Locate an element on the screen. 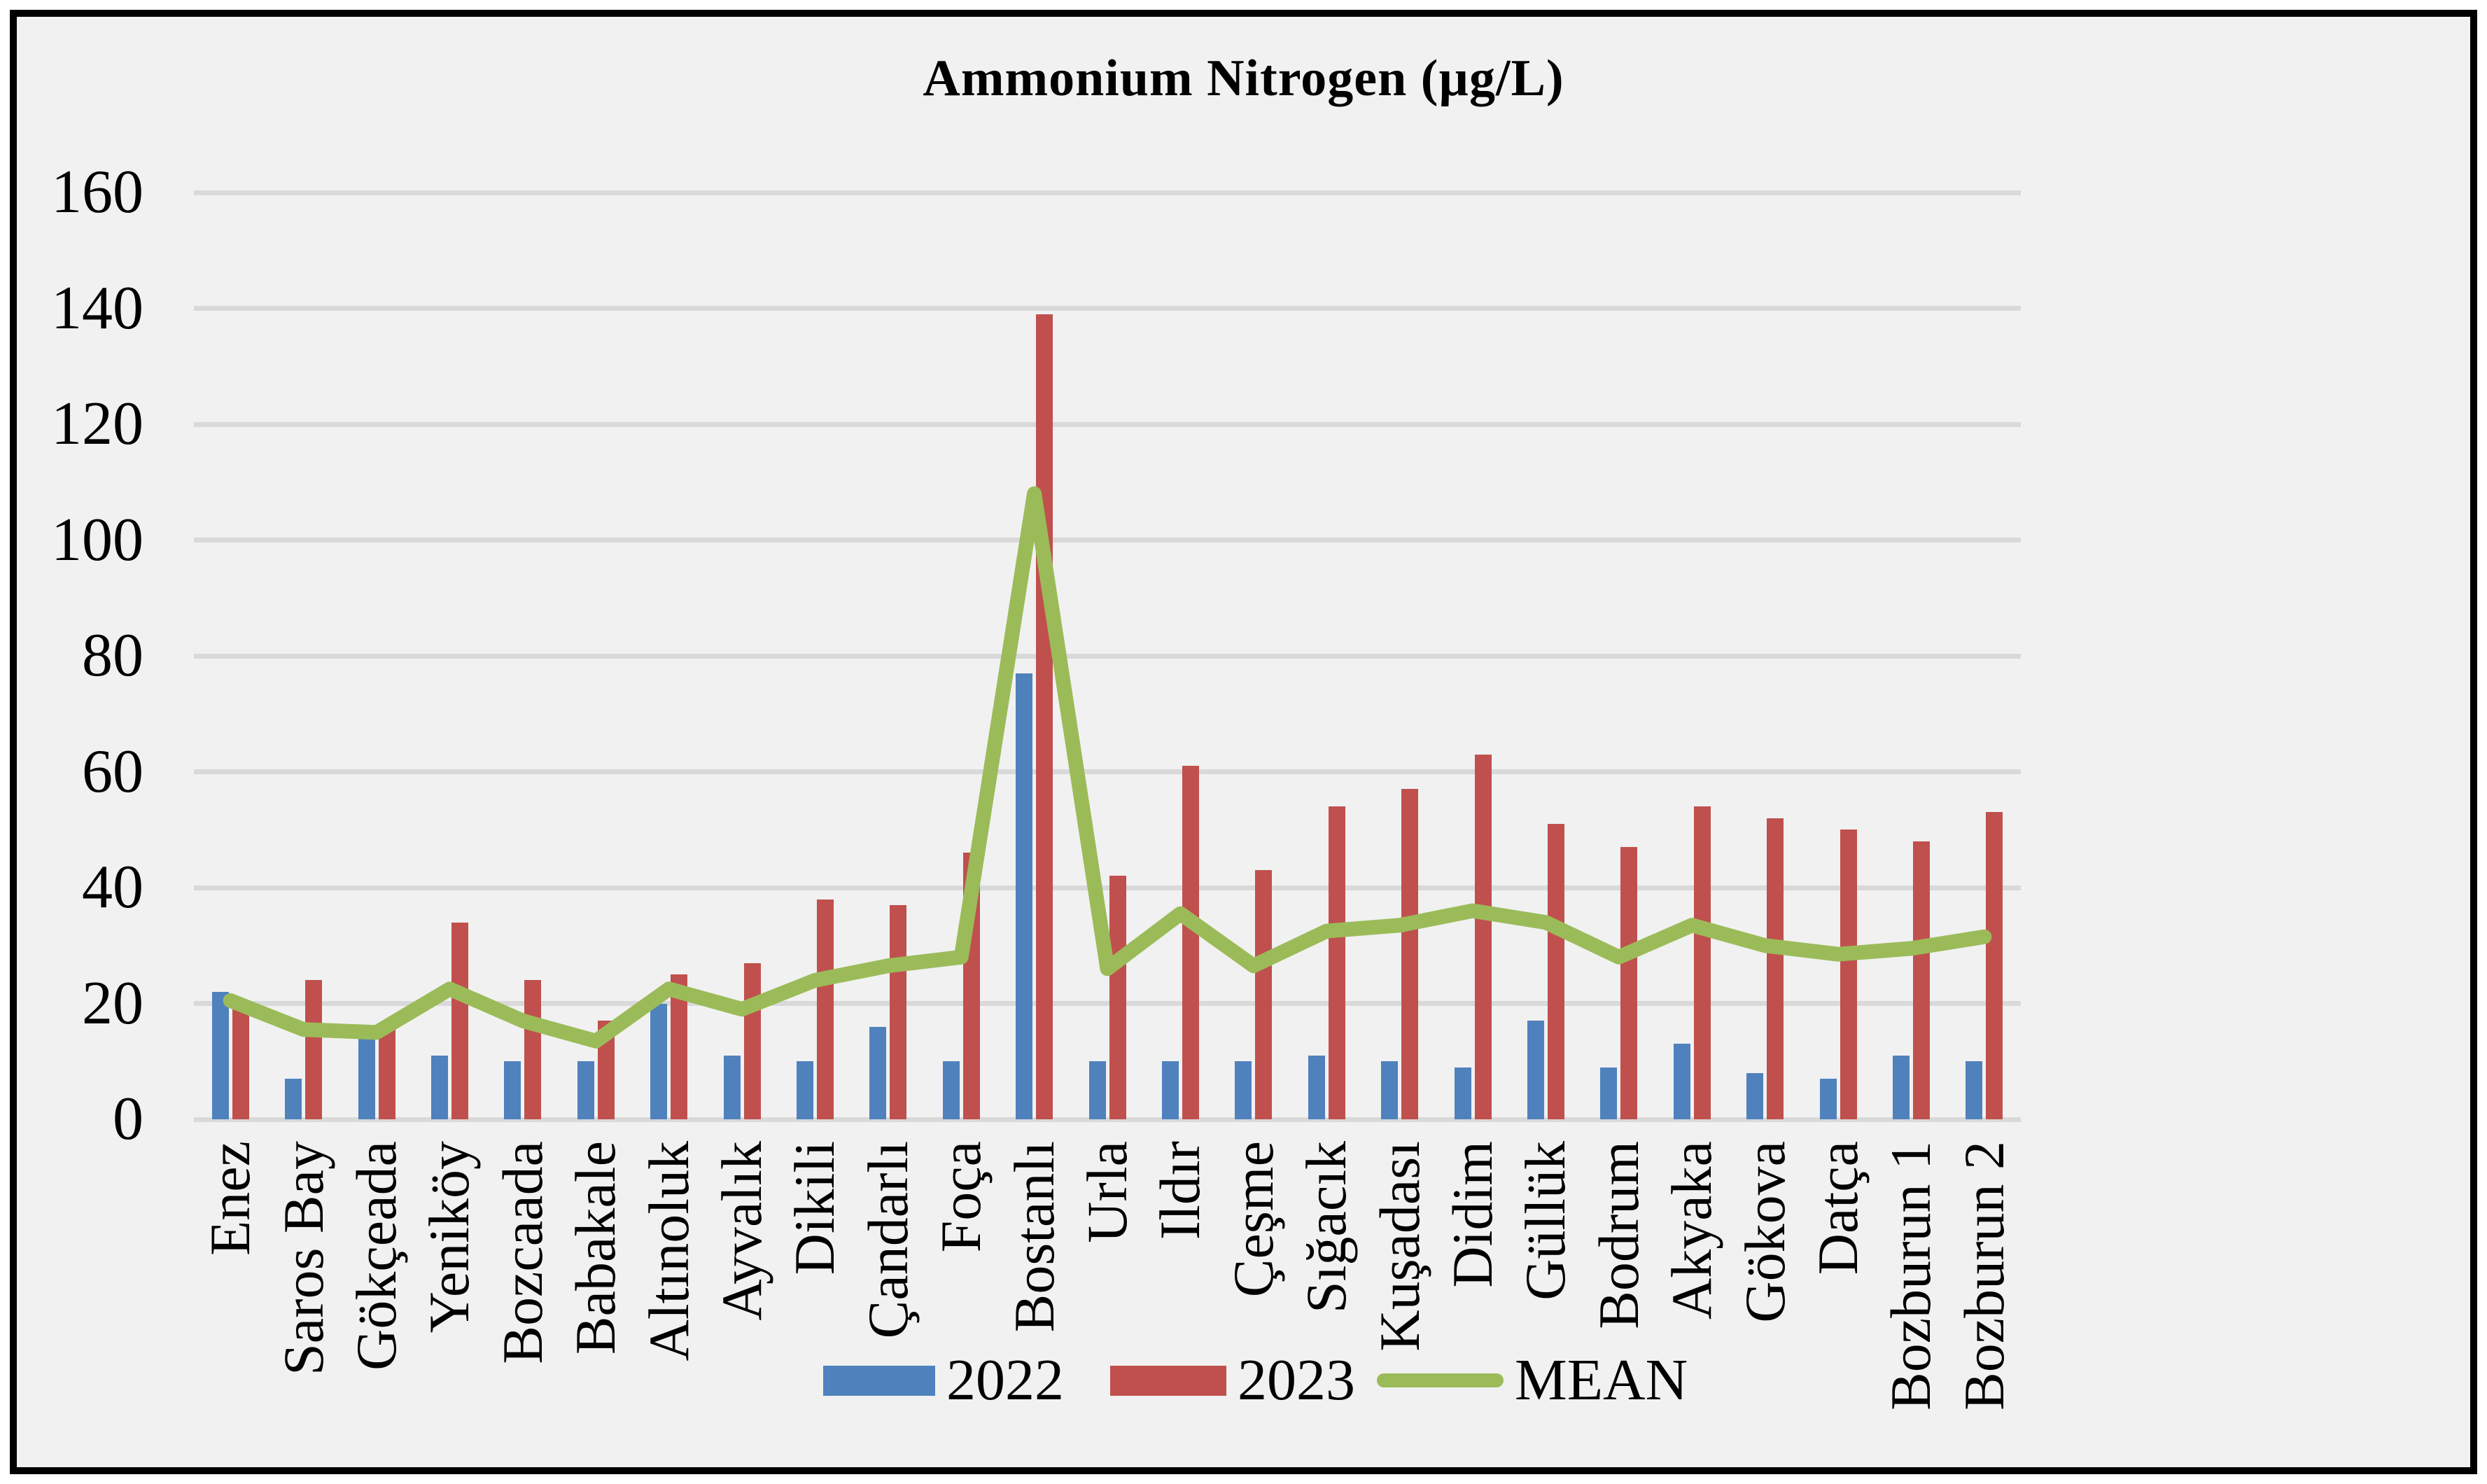 Image resolution: width=2487 pixels, height=1484 pixels. bar-2022-Çandarlı is located at coordinates (878, 1072).